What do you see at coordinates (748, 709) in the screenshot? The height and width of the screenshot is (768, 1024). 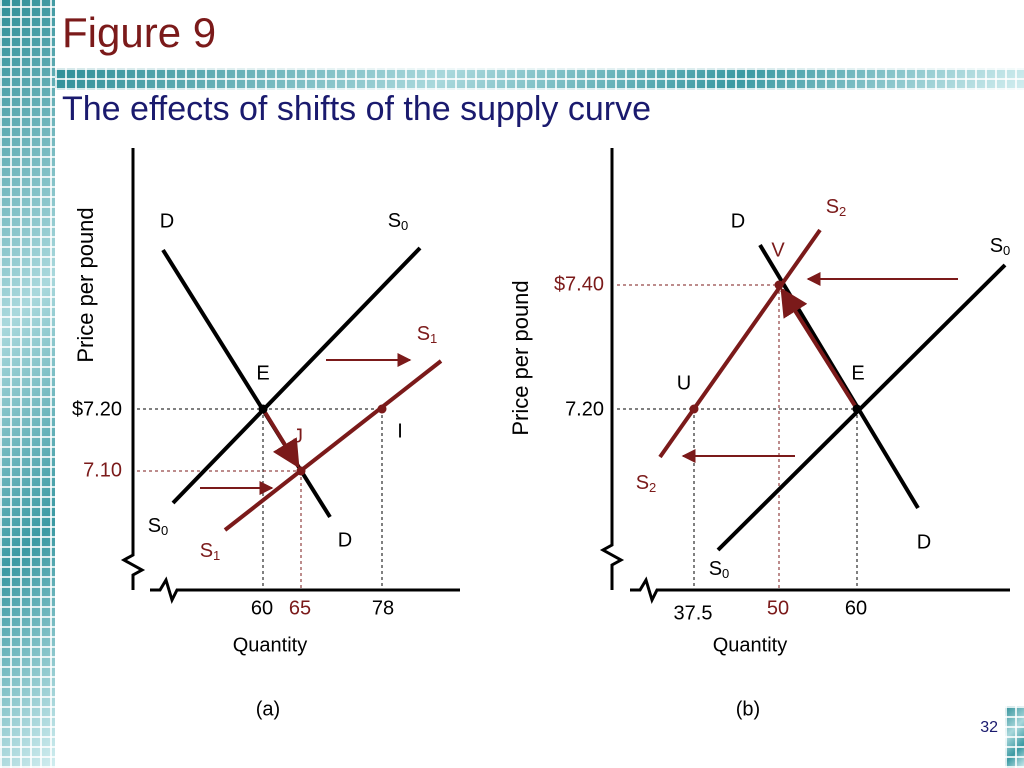 I see `panel-caption: (b)` at bounding box center [748, 709].